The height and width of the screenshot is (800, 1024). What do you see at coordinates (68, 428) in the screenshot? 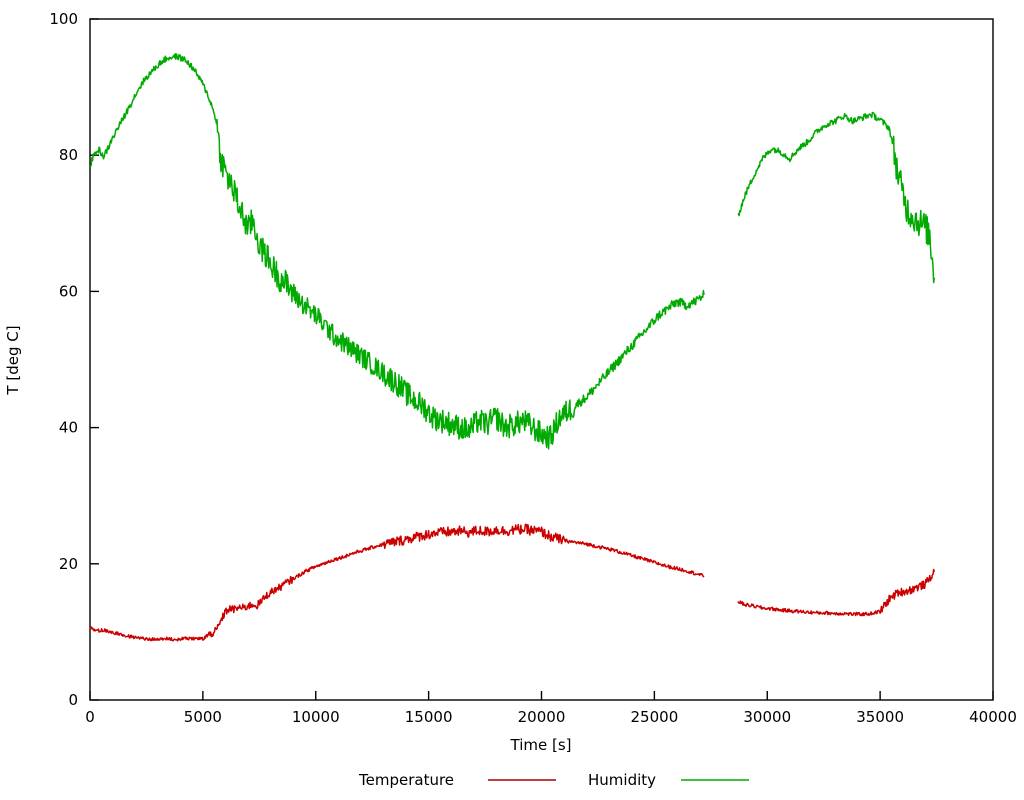
I see `y-tick-label: 40` at bounding box center [68, 428].